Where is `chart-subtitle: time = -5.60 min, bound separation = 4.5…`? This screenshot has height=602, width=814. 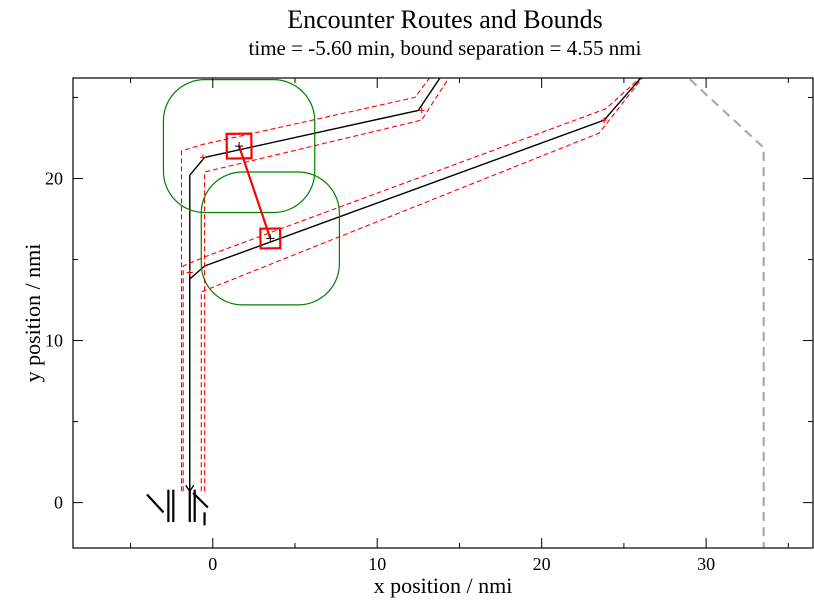
chart-subtitle: time = -5.60 min, bound separation = 4.5… is located at coordinates (445, 48).